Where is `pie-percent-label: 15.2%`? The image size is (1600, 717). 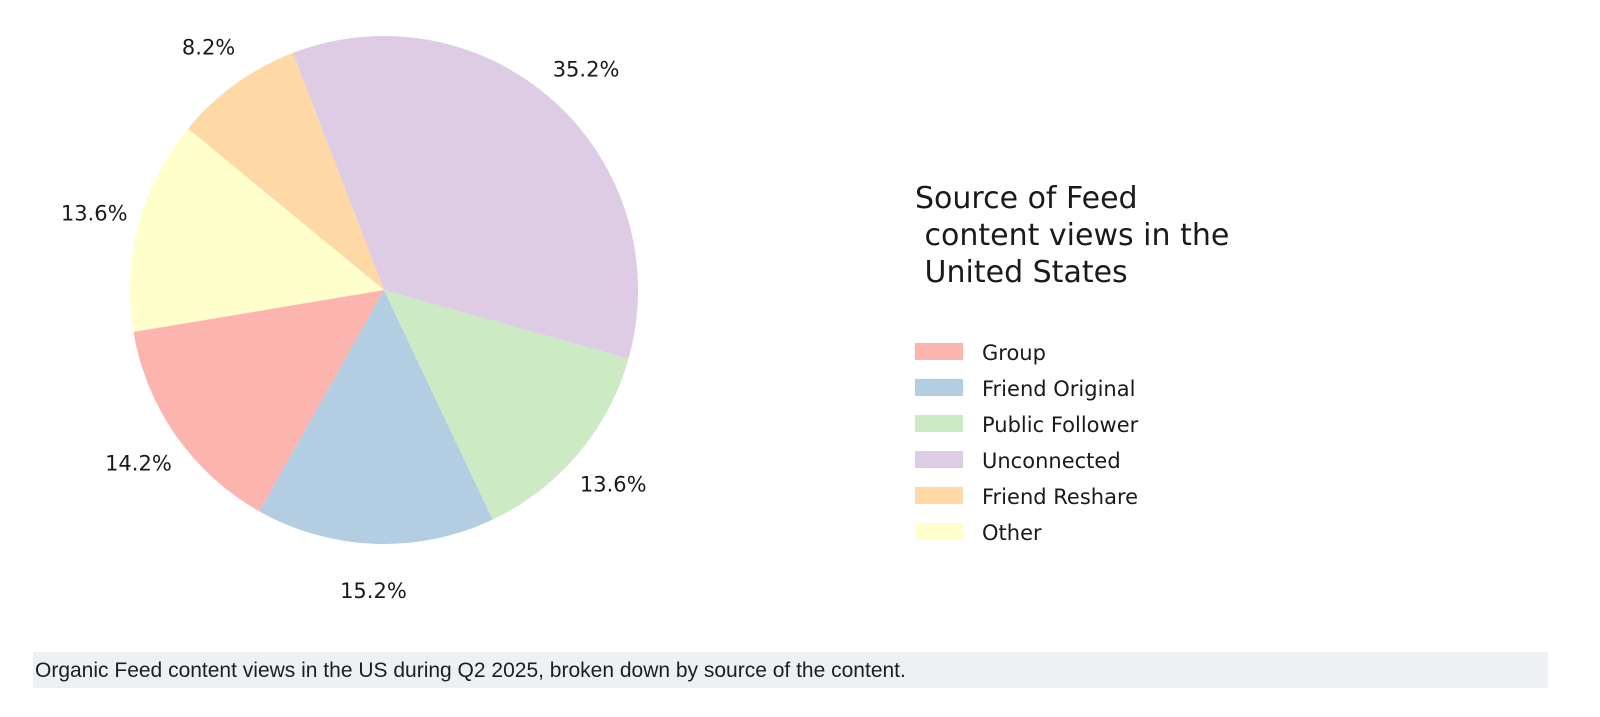 pie-percent-label: 15.2% is located at coordinates (373, 591).